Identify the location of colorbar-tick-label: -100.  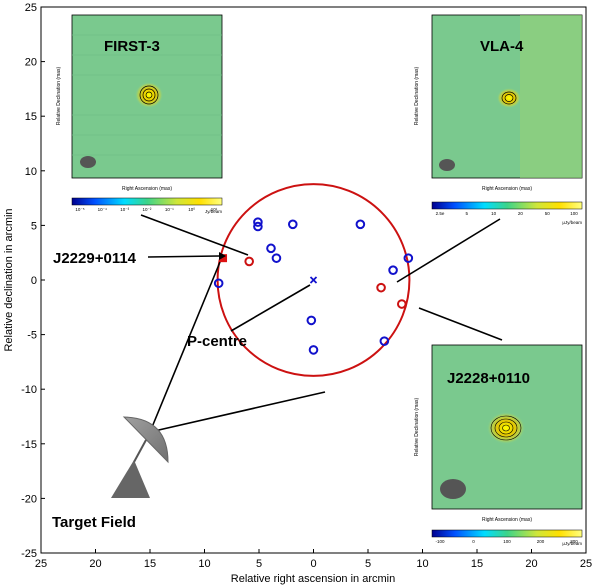
(440, 541).